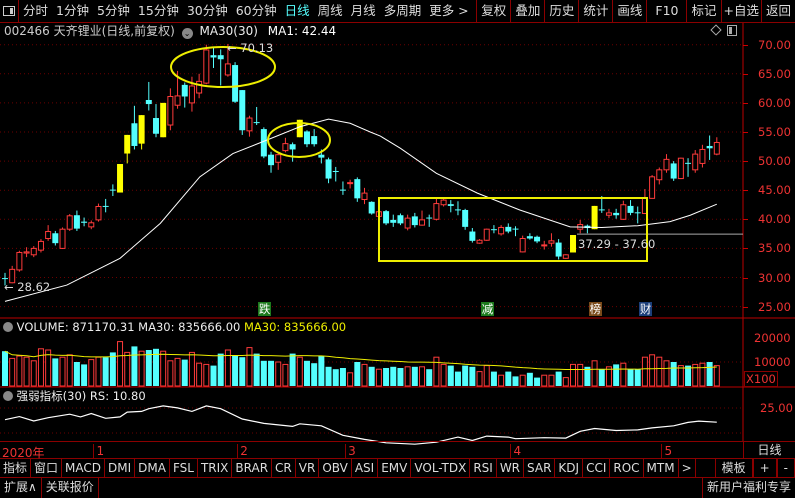 The height and width of the screenshot is (498, 795). I want to click on add-window-button: +, so click(764, 468).